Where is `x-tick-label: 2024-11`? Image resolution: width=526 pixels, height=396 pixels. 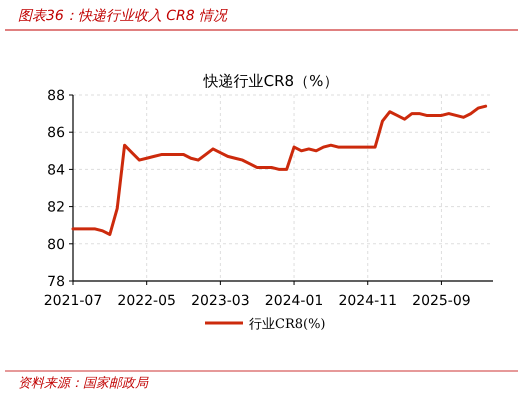 x-tick-label: 2024-11 is located at coordinates (367, 301).